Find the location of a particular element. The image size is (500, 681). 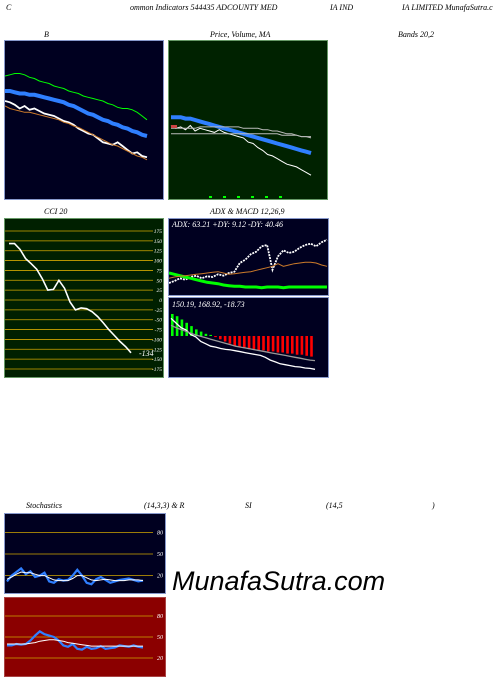

macd-line-Signal is located at coordinates (243, 343).